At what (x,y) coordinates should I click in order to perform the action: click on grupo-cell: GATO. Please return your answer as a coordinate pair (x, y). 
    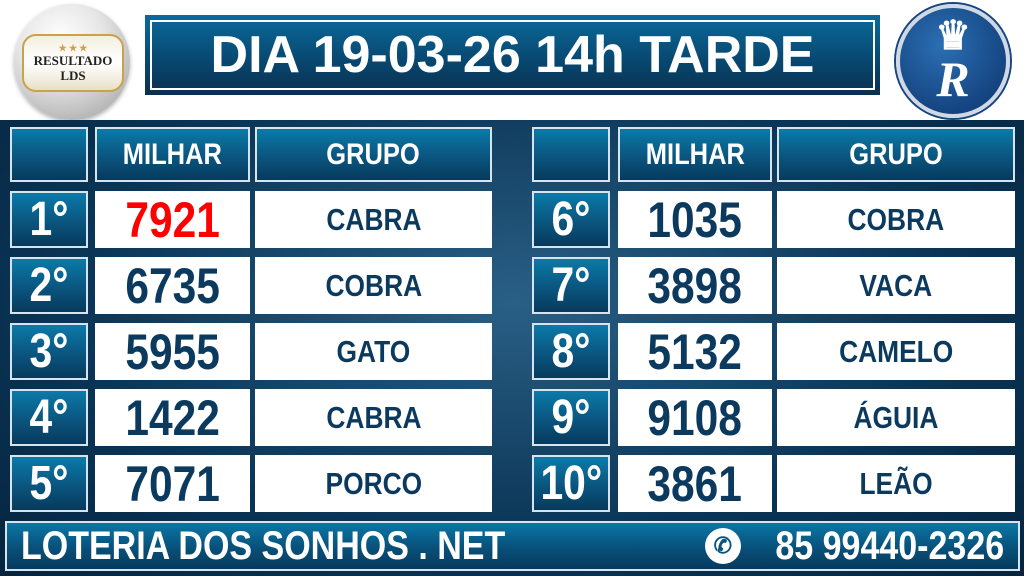
    Looking at the image, I should click on (373, 351).